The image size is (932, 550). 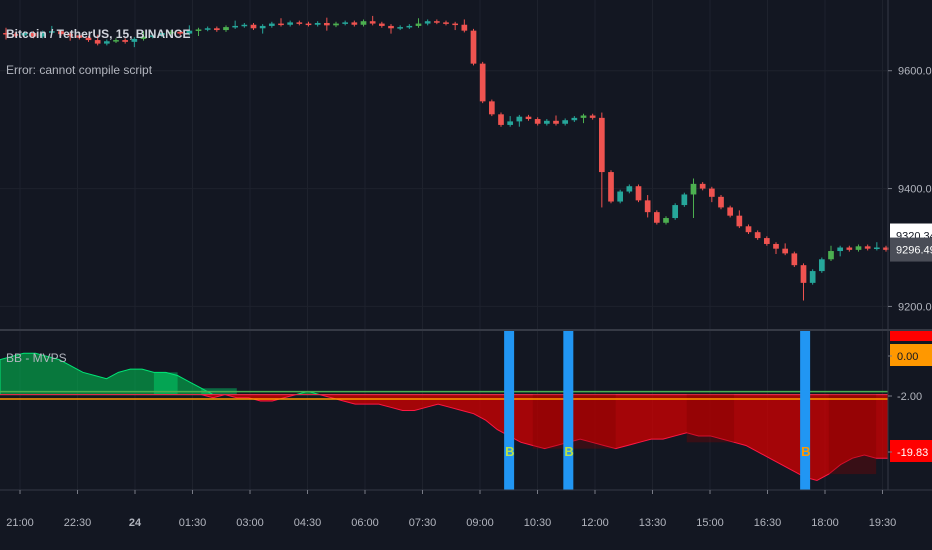 I want to click on oscillator-shade-section, so click(x=710, y=418).